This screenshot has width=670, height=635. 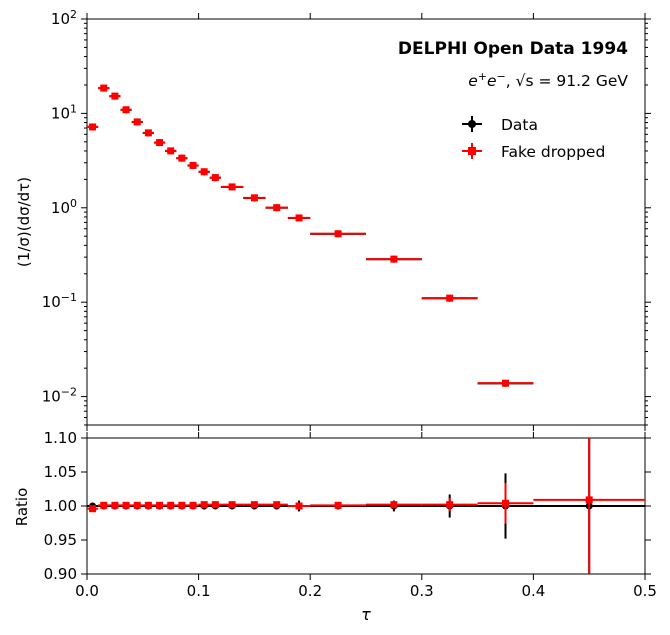 I want to click on x-tick-label: 0.1, so click(x=199, y=591).